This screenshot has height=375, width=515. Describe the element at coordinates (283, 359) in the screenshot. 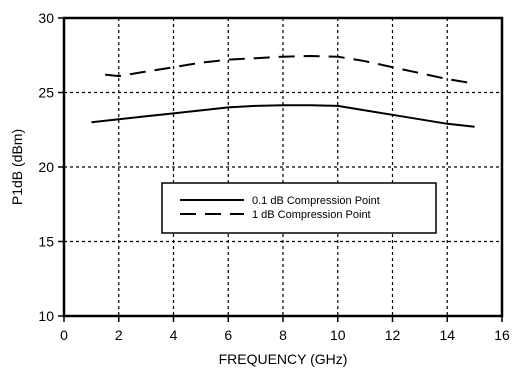

I see `x-axis-title: FREQUENCY (GHz)` at that location.